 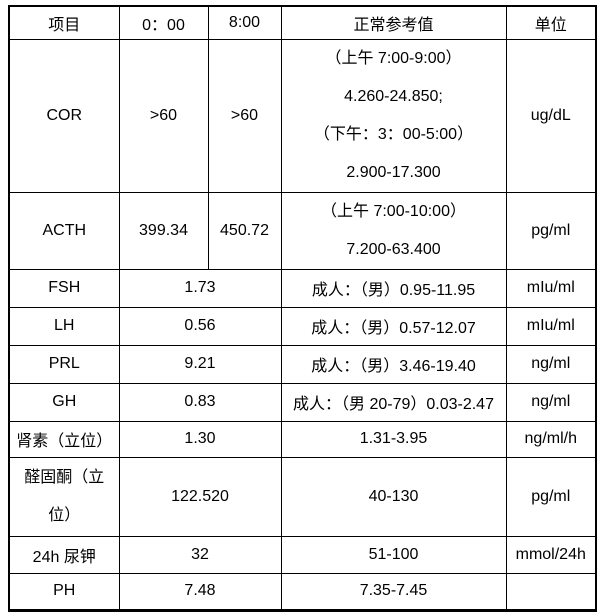 What do you see at coordinates (393, 439) in the screenshot?
I see `reference-cell: 1.31-3.95` at bounding box center [393, 439].